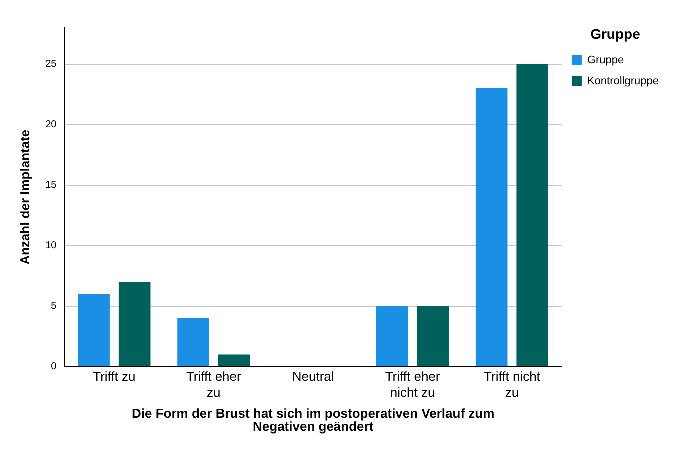 The height and width of the screenshot is (450, 687). I want to click on y-tick-label: 5, so click(54, 306).